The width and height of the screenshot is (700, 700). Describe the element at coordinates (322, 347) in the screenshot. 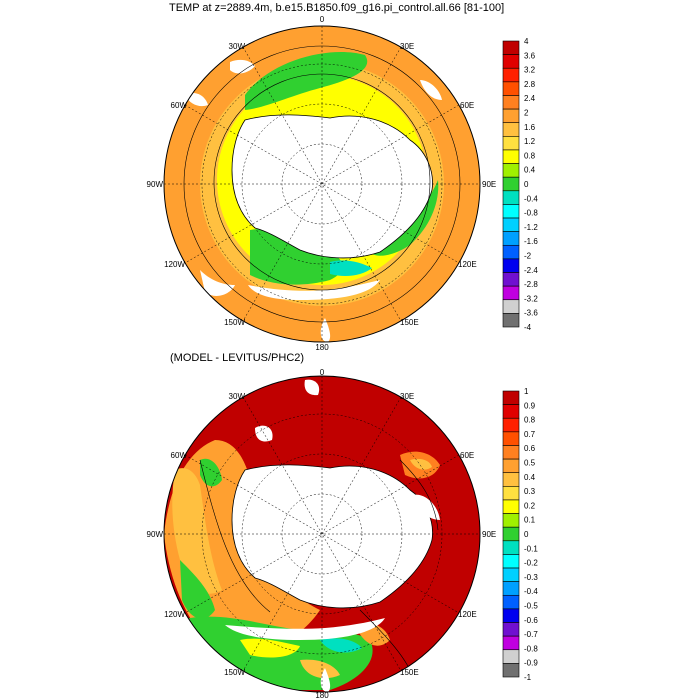

I see `top-lon-label-180: 180` at that location.